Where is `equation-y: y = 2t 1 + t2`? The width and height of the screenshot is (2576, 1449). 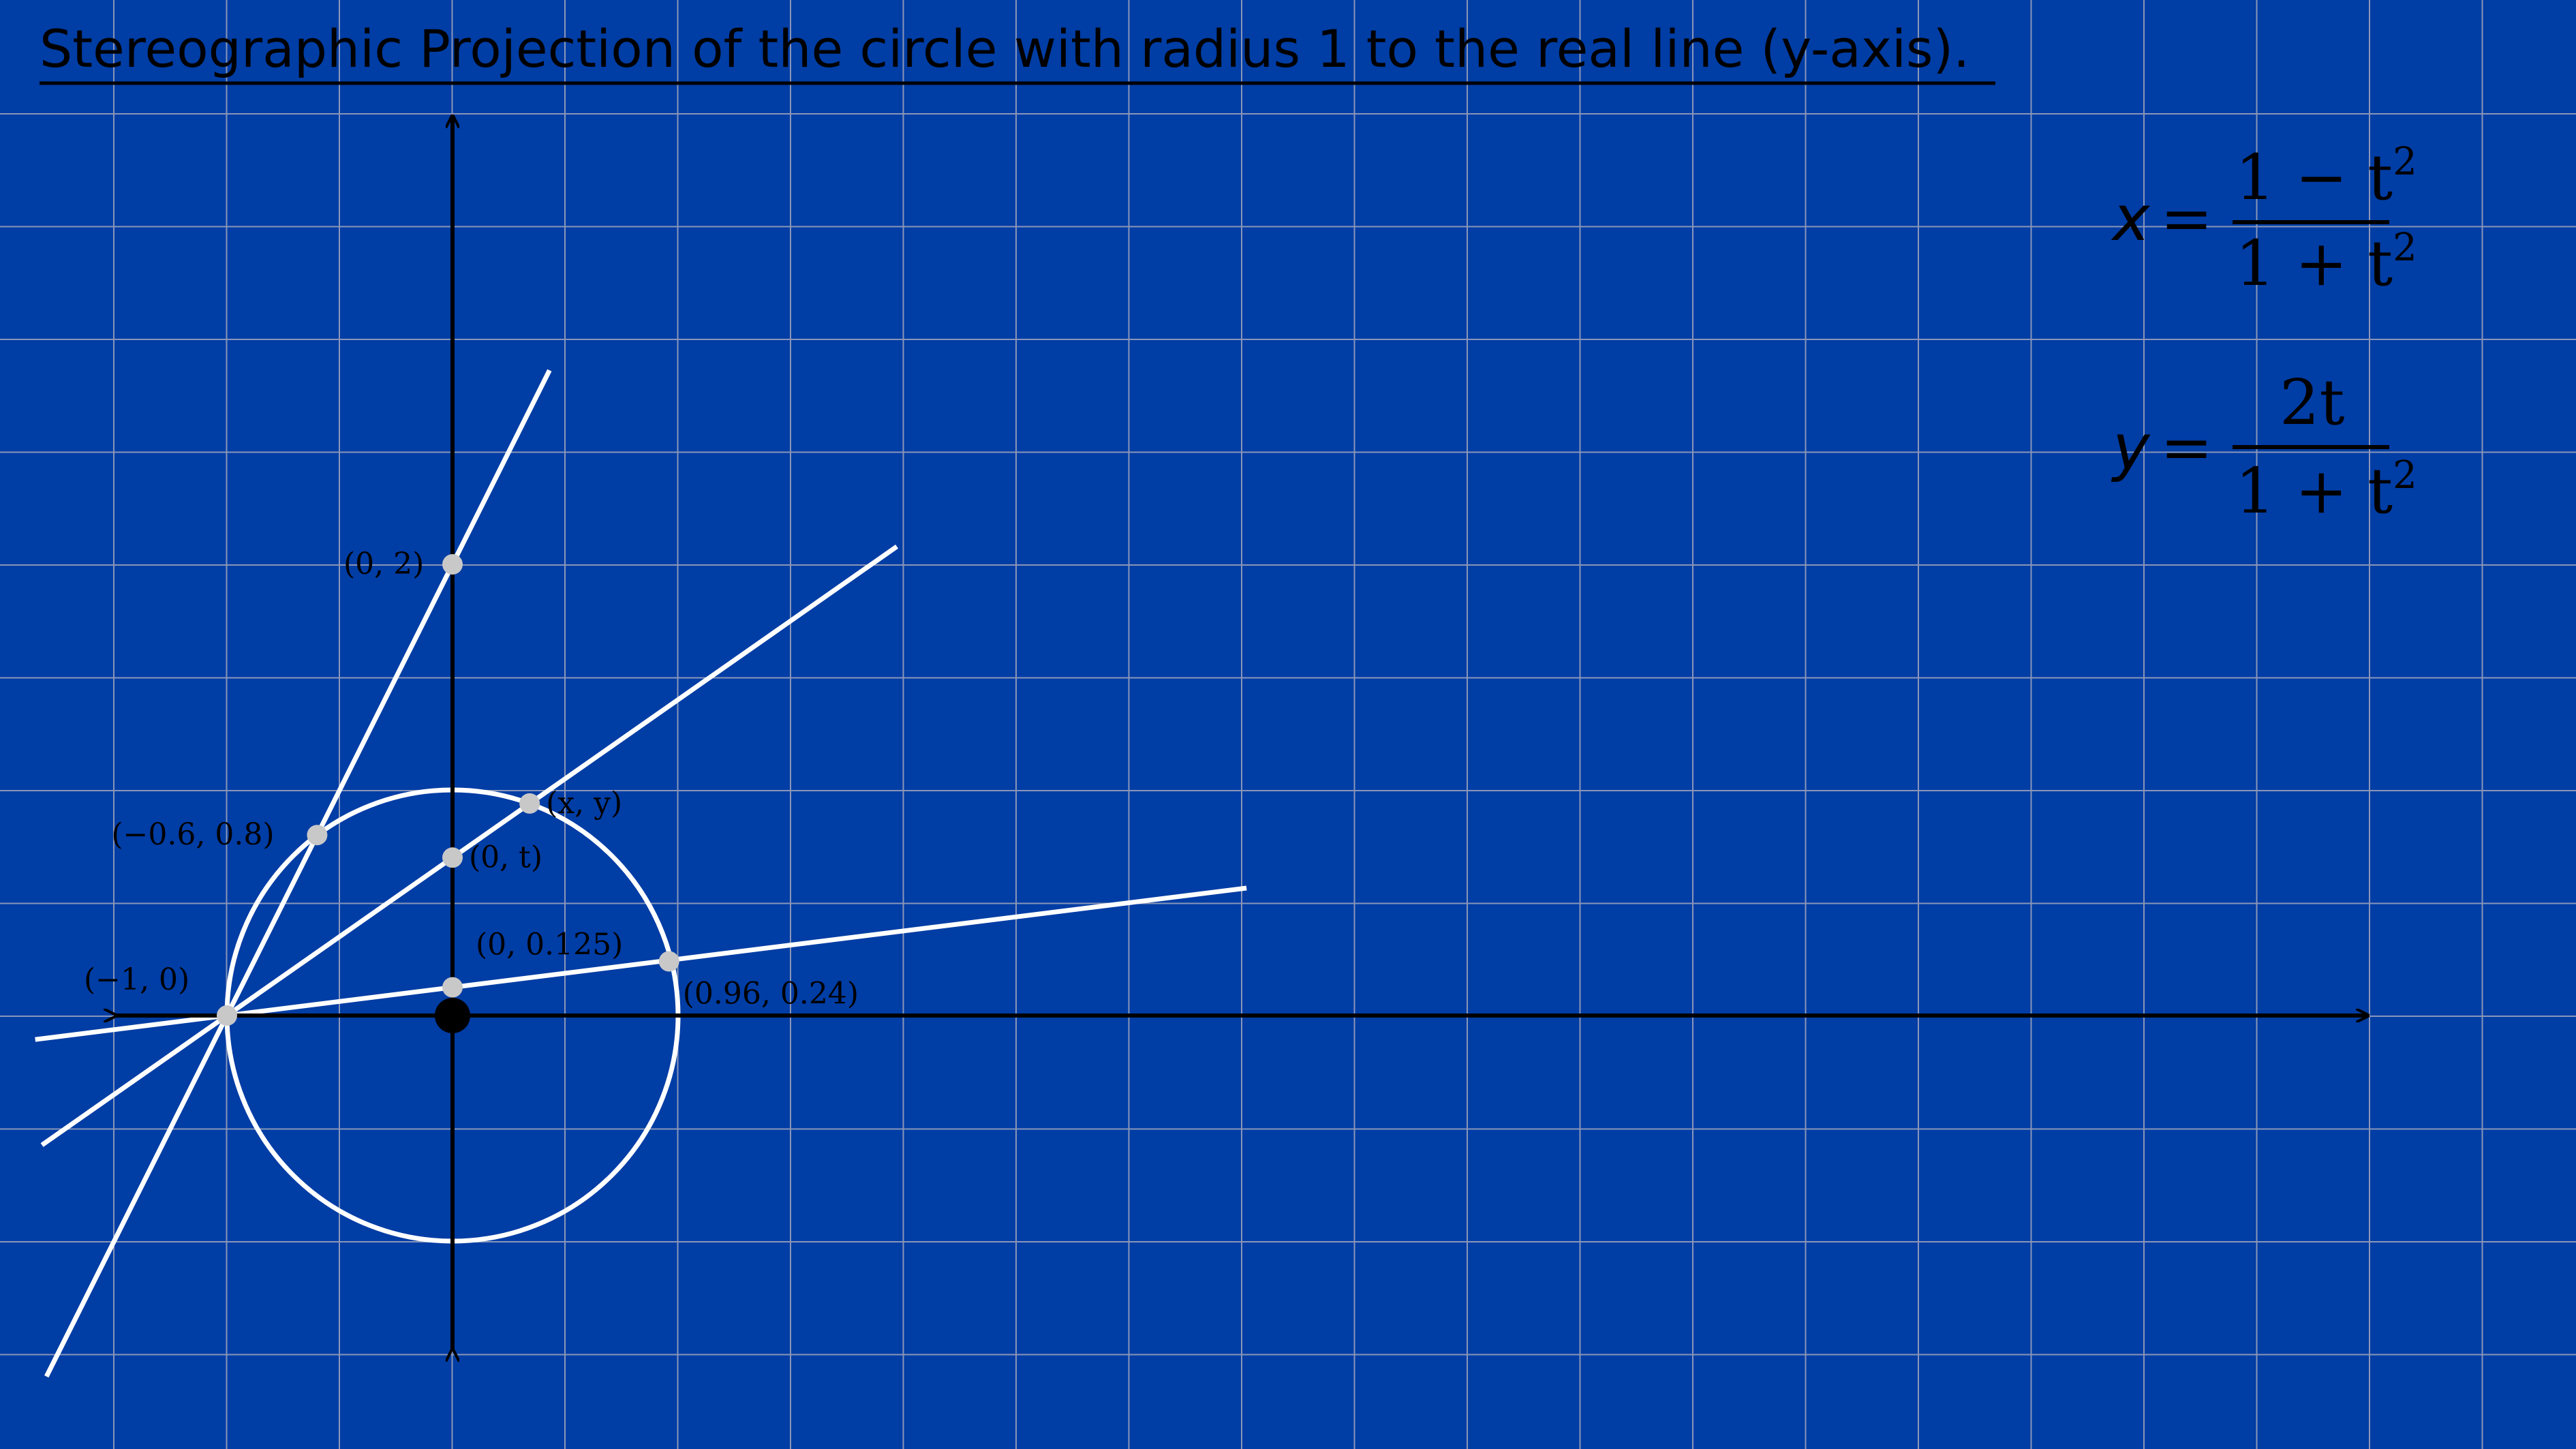
equation-y: y = 2t 1 + t2 is located at coordinates (2264, 447).